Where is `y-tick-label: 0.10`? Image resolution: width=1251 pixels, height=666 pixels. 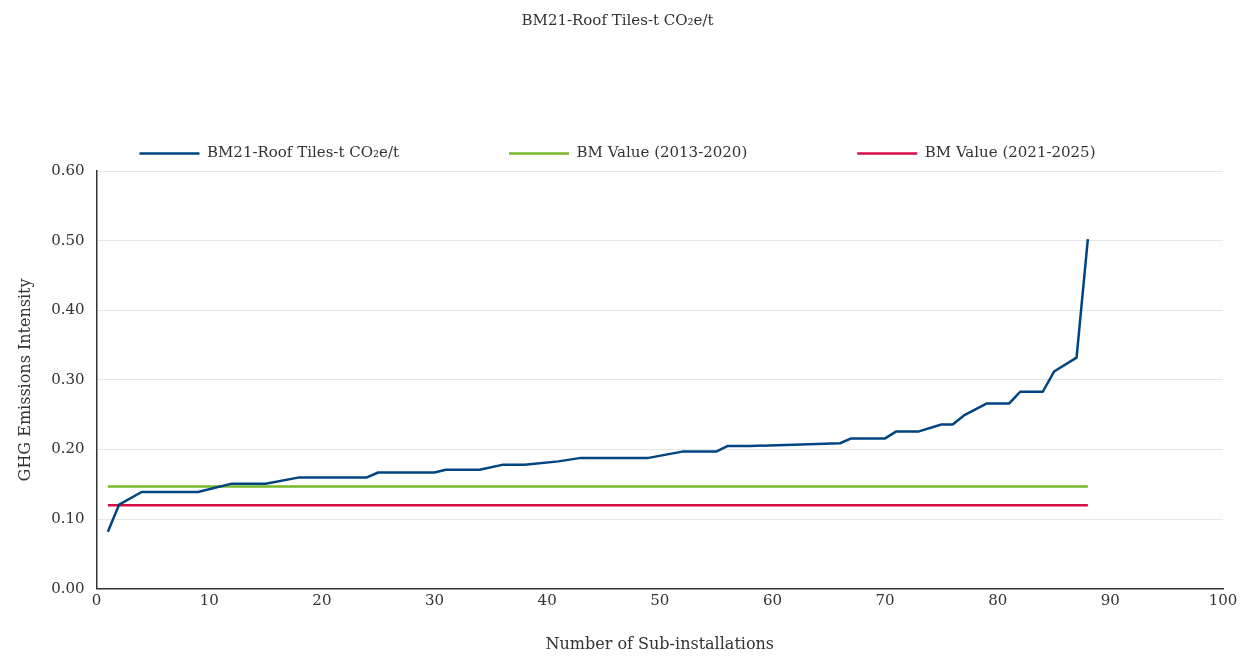
y-tick-label: 0.10 is located at coordinates (68, 518).